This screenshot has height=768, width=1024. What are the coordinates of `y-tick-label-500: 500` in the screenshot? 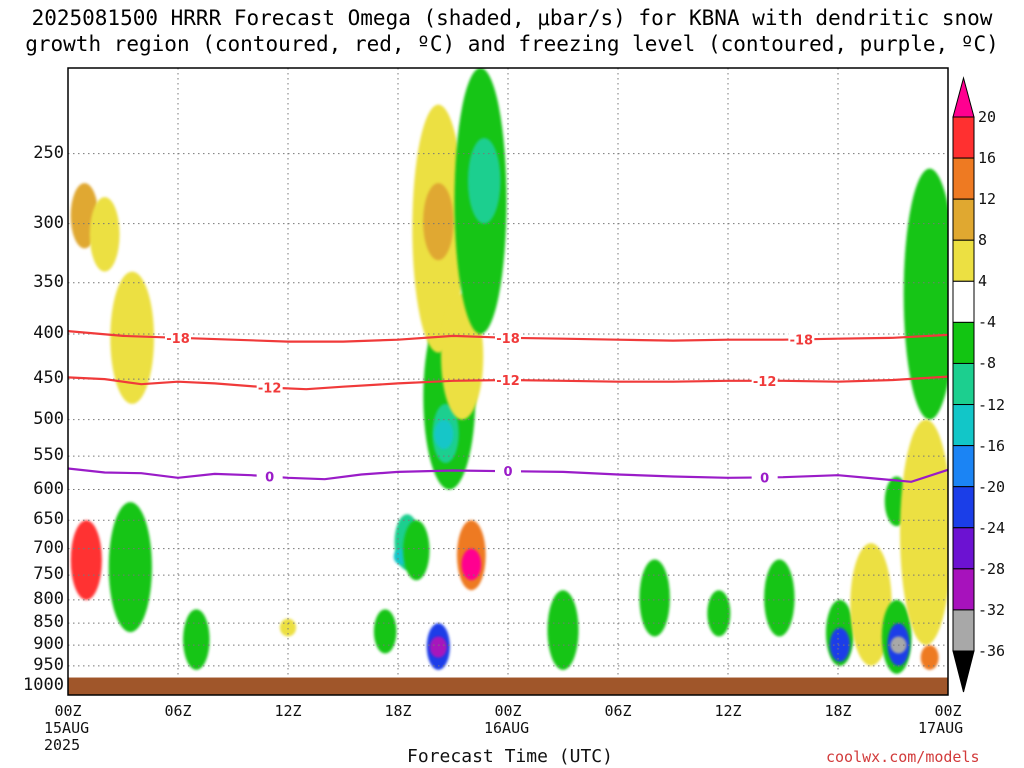 It's located at (48, 418).